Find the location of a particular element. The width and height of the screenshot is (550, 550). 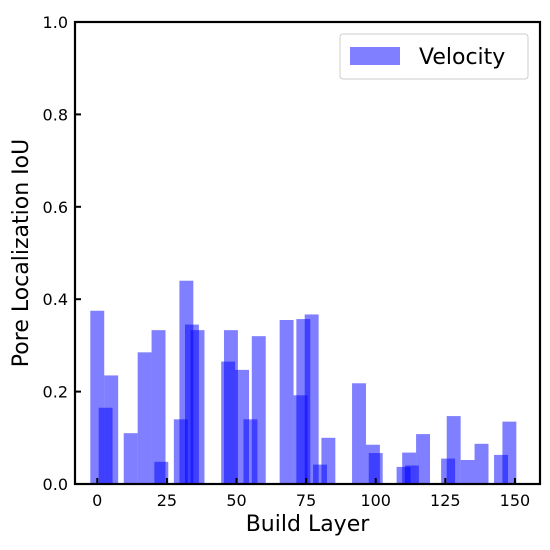

x-tick-label: 25 is located at coordinates (167, 500).